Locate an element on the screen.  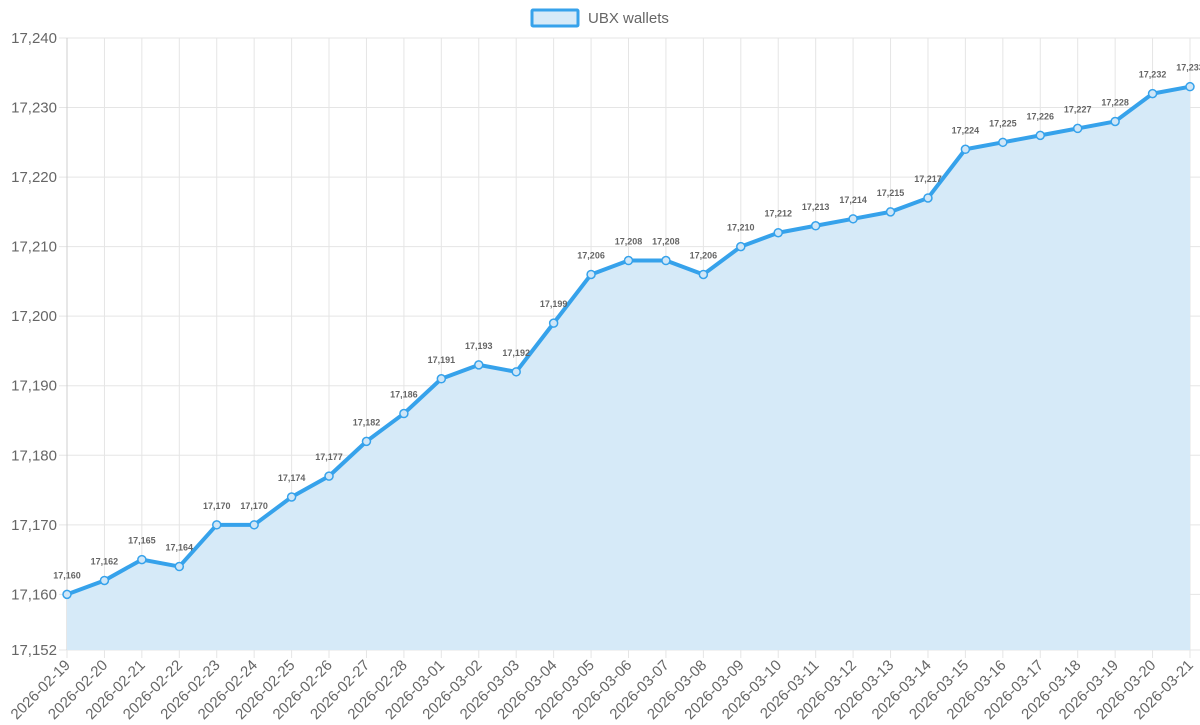
data-label: 17,227 is located at coordinates (1078, 109).